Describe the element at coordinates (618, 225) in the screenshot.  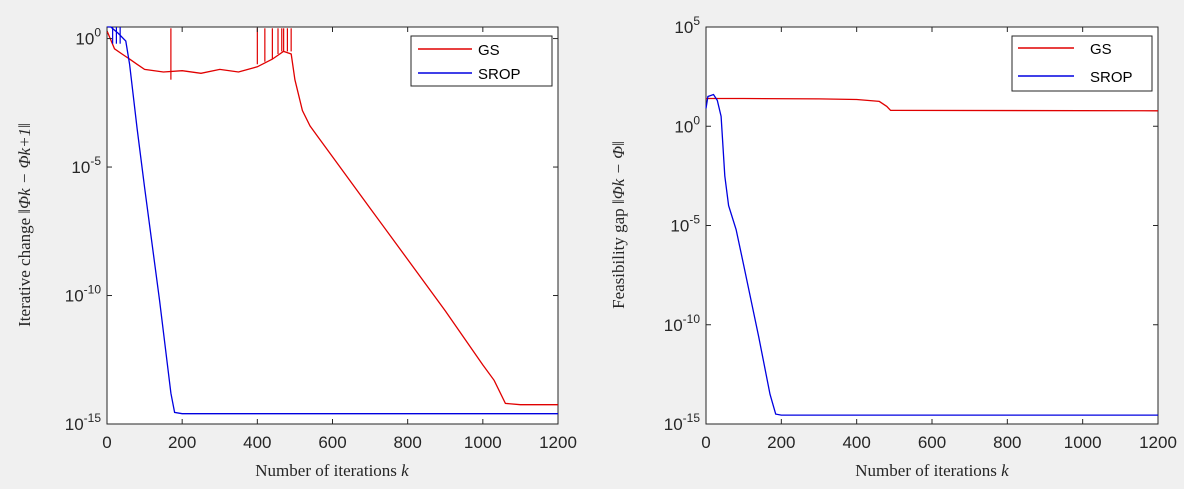
I see `y-axis-label: Feasibility gap ‖Φk − Φ‖` at that location.